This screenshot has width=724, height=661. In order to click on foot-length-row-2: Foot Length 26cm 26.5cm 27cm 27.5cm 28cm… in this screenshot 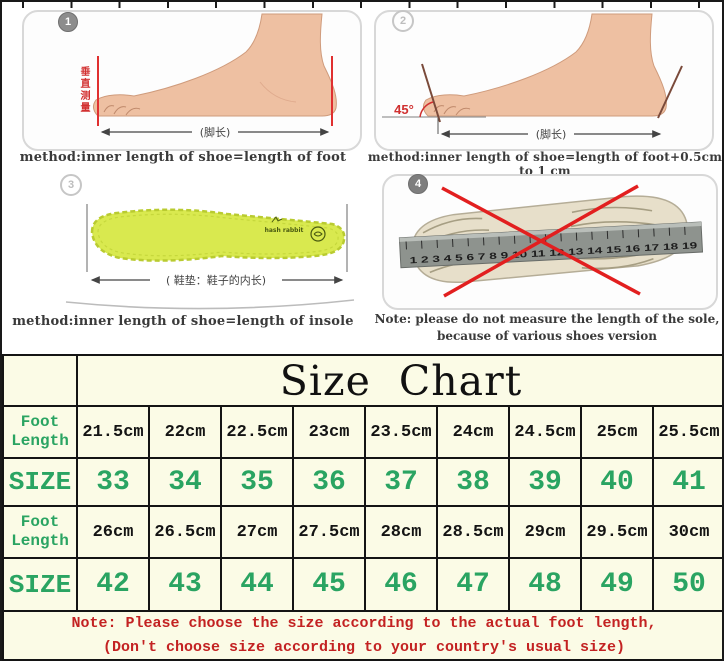, I will do `click(362, 532)`.